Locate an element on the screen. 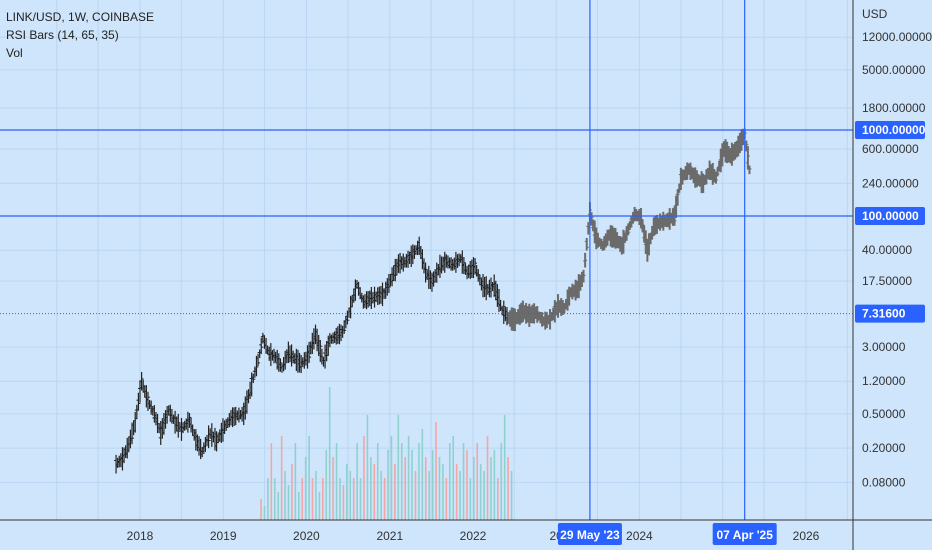 Image resolution: width=932 pixels, height=550 pixels. indicator-label: RSI Bars (14, 65, 35) is located at coordinates (62, 35).